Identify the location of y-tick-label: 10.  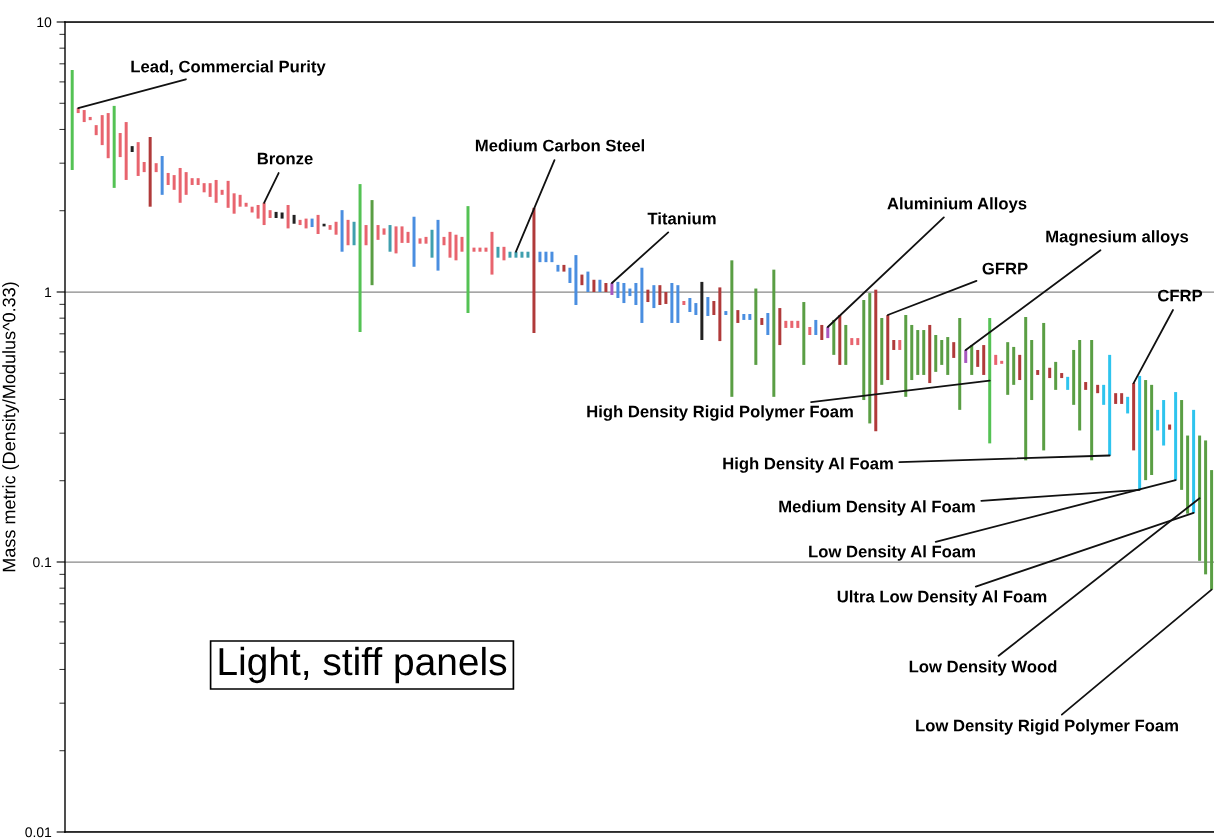
(44, 22).